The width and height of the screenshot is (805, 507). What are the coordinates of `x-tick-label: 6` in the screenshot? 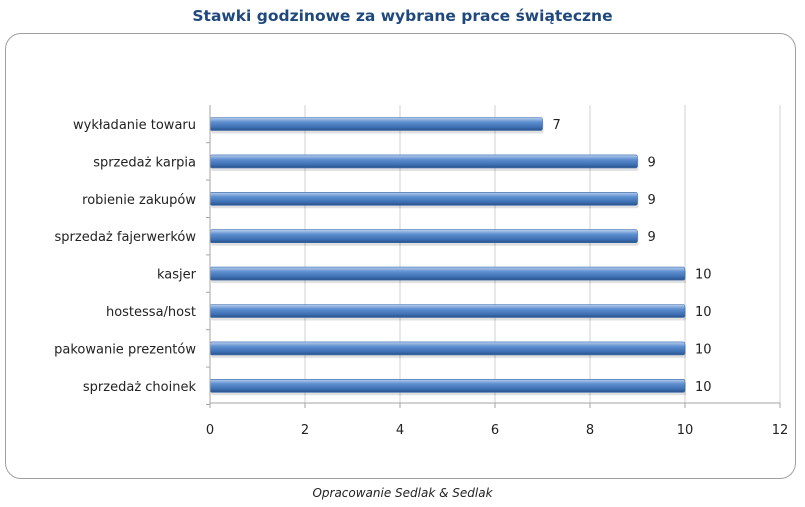 It's located at (495, 430).